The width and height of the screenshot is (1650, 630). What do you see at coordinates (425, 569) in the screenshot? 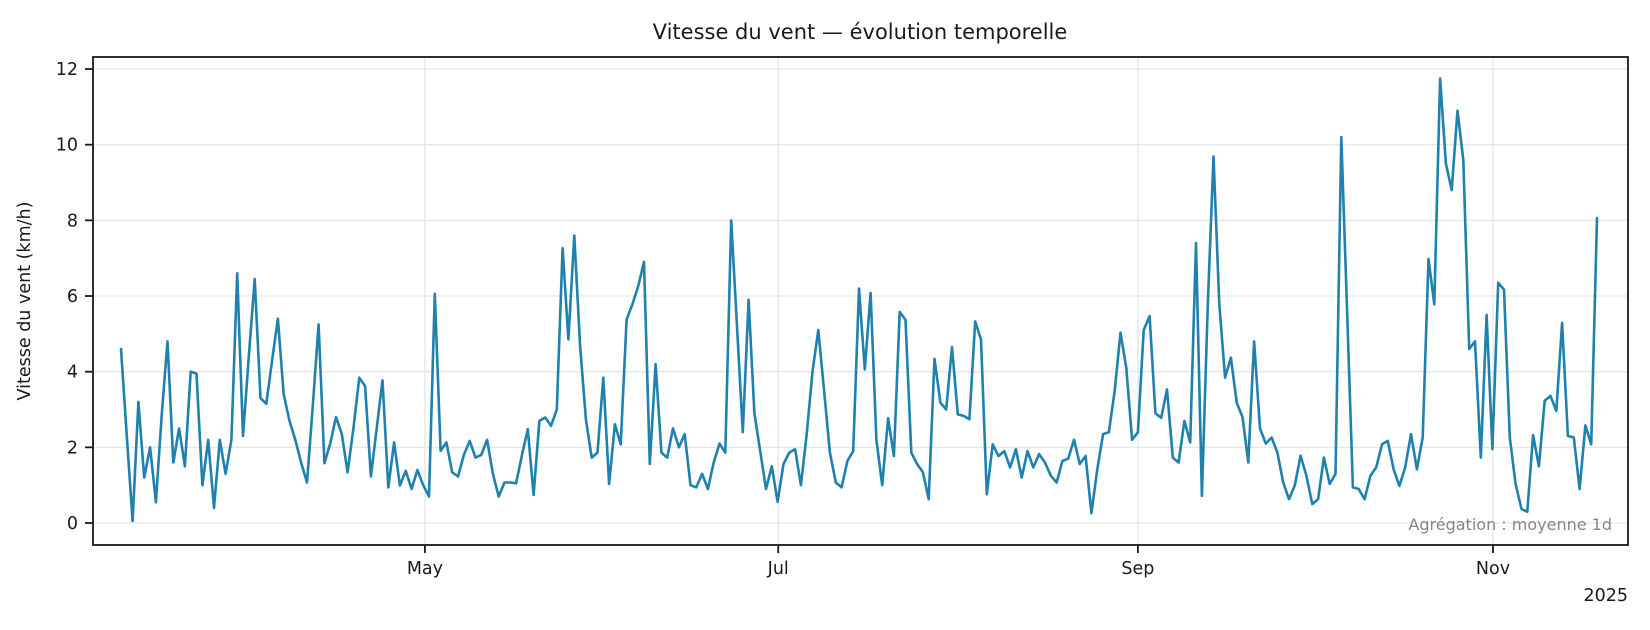
I see `x-tick-label: May` at bounding box center [425, 569].